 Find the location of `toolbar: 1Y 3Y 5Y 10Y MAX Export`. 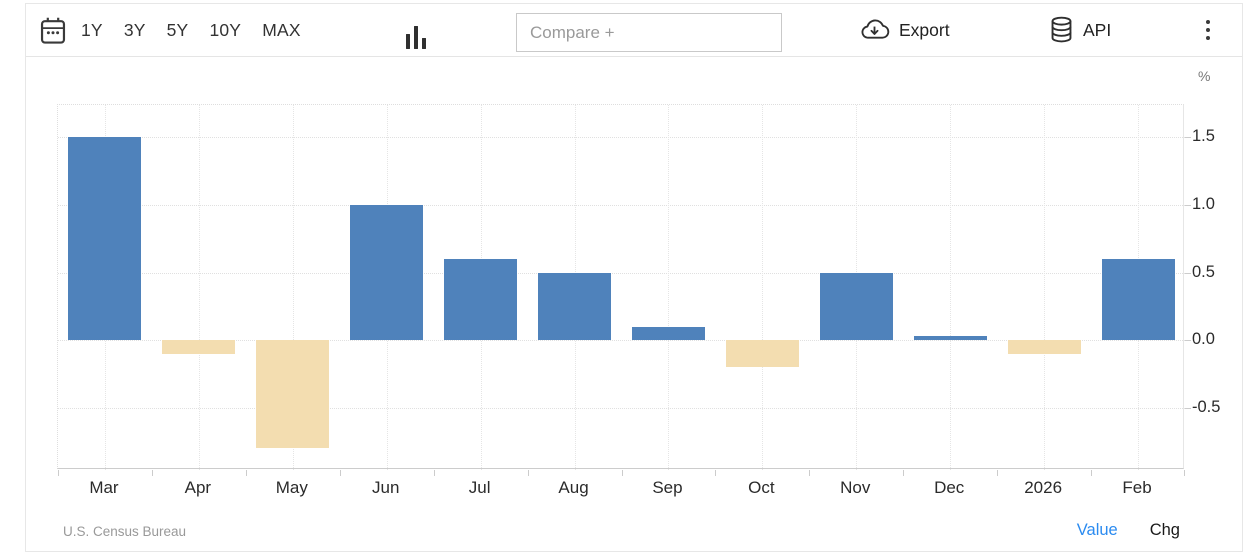

toolbar: 1Y 3Y 5Y 10Y MAX Export is located at coordinates (634, 30).